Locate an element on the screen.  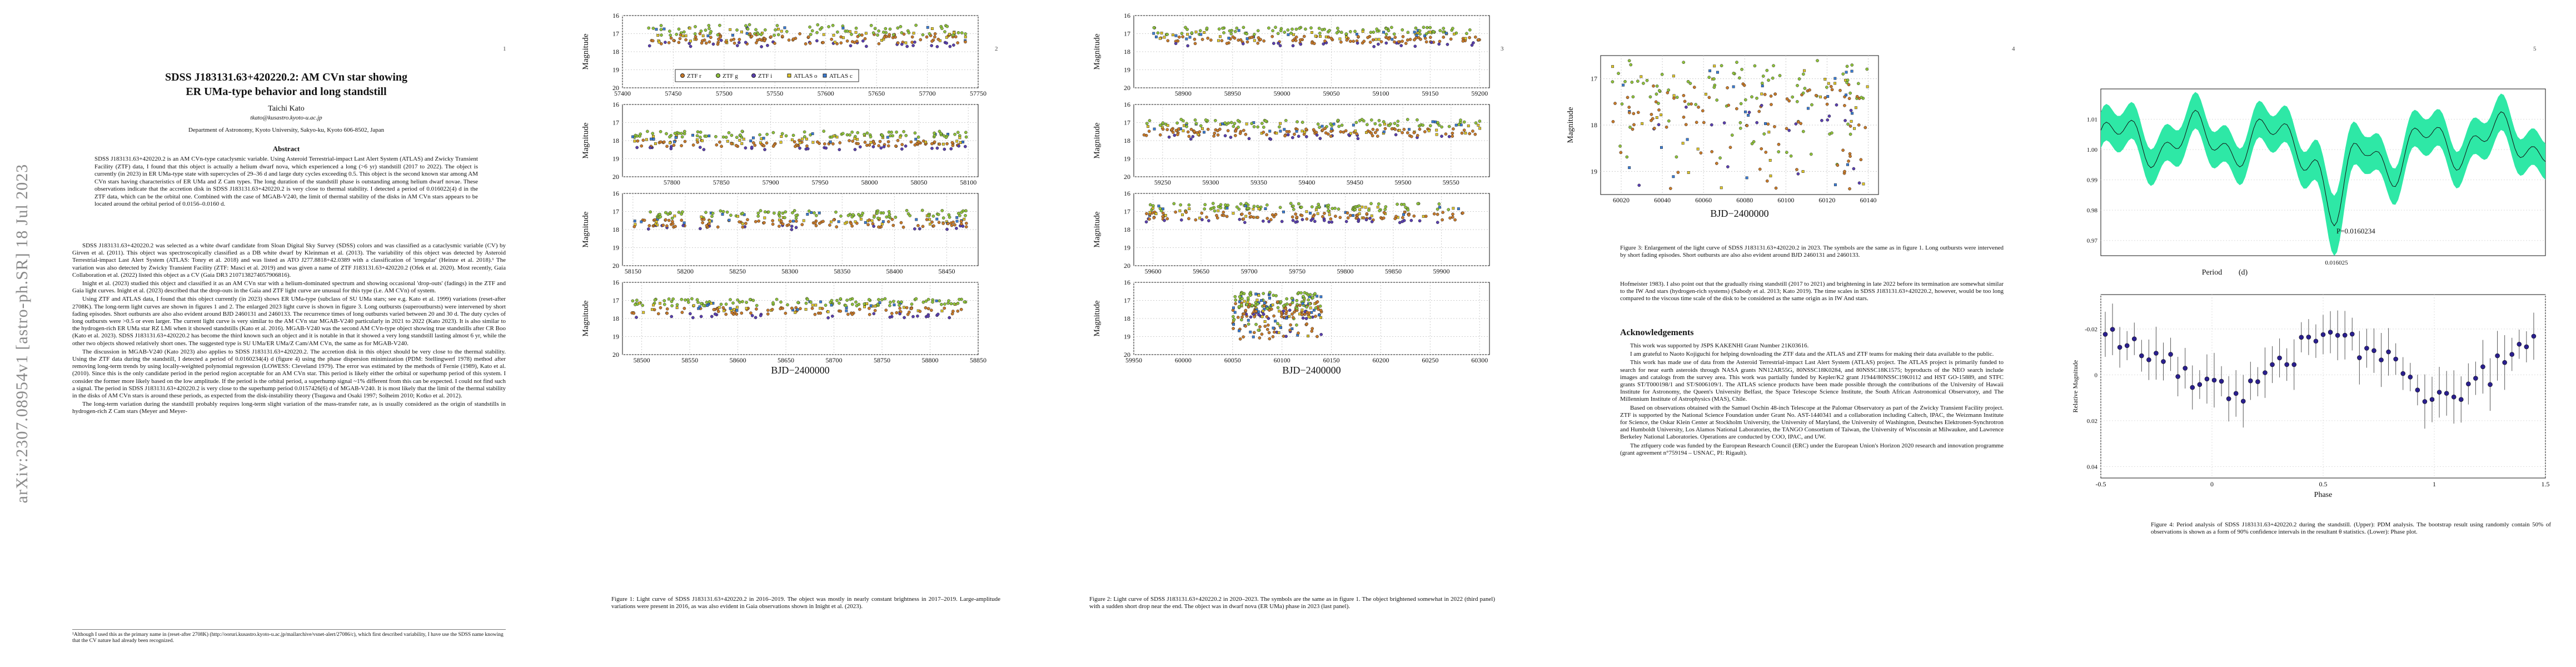
y-tick-label: 0.02 is located at coordinates (2092, 421).